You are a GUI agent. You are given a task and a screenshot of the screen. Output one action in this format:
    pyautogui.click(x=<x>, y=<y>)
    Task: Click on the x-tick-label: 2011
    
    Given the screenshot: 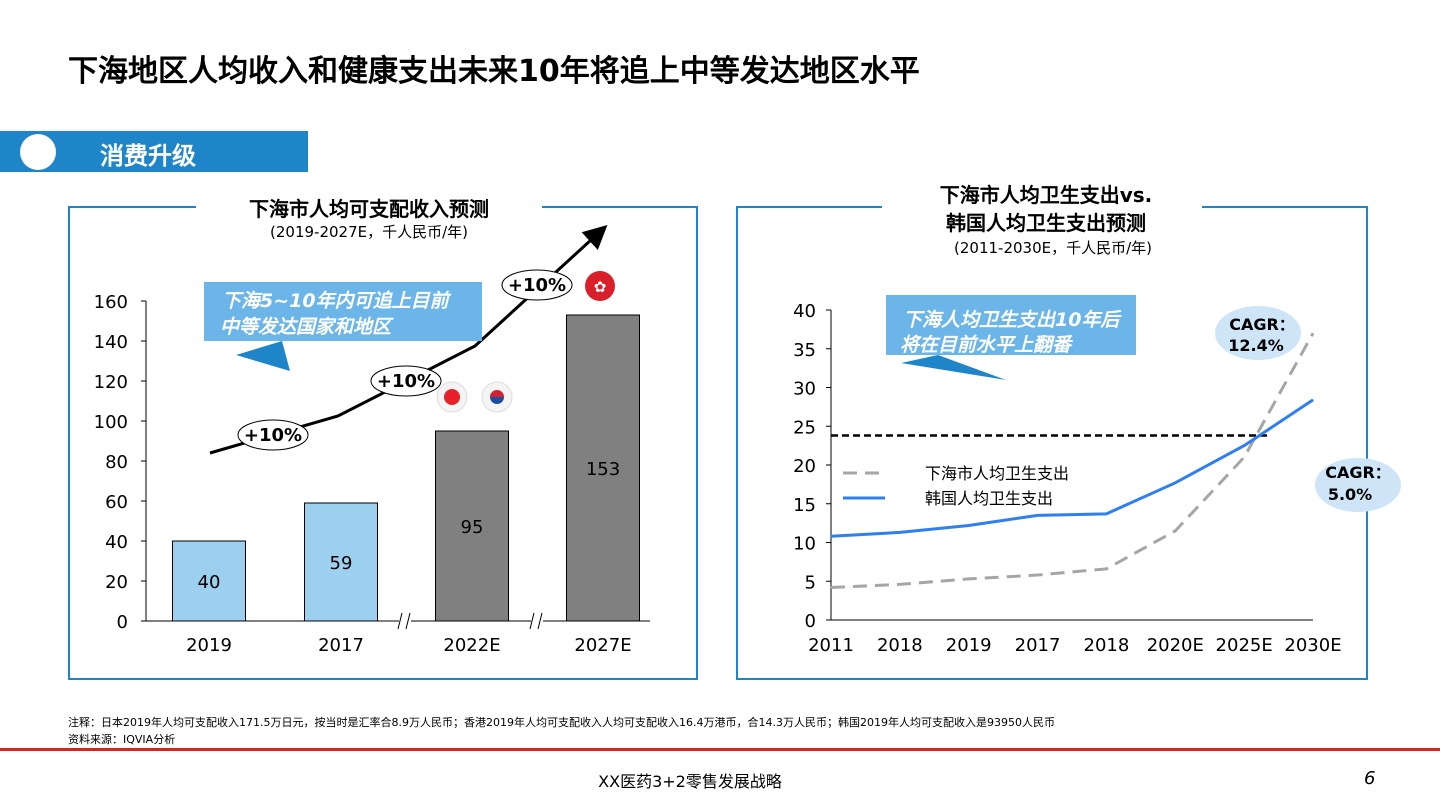 What is the action you would take?
    pyautogui.click(x=831, y=645)
    